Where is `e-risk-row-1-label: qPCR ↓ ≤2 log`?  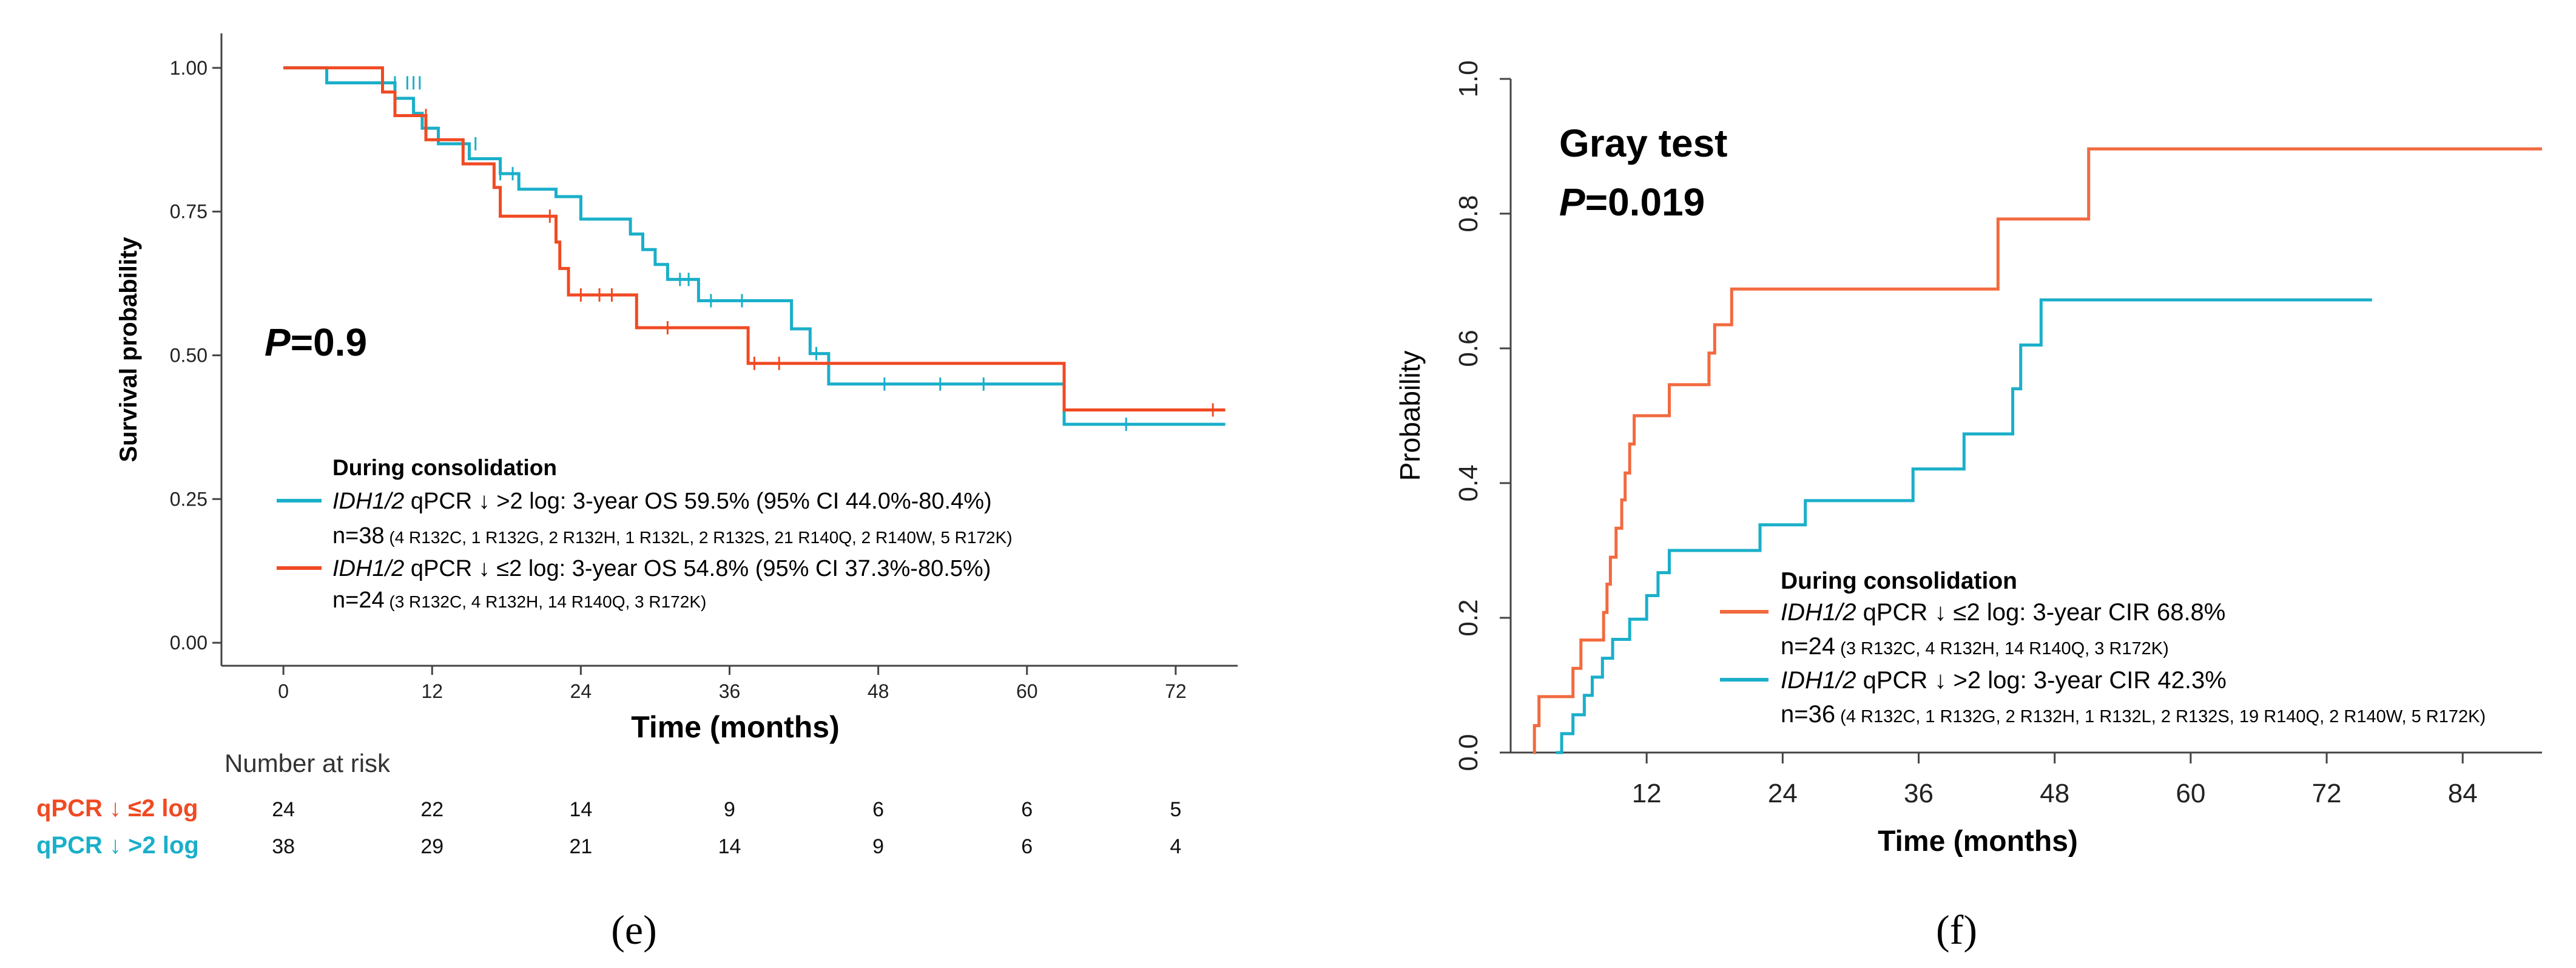
e-risk-row-1-label: qPCR ↓ ≤2 log is located at coordinates (117, 808).